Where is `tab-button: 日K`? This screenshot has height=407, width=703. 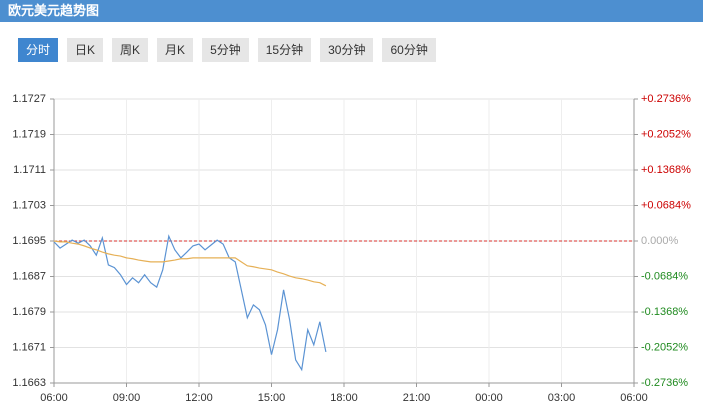
tab-button: 日K is located at coordinates (85, 50).